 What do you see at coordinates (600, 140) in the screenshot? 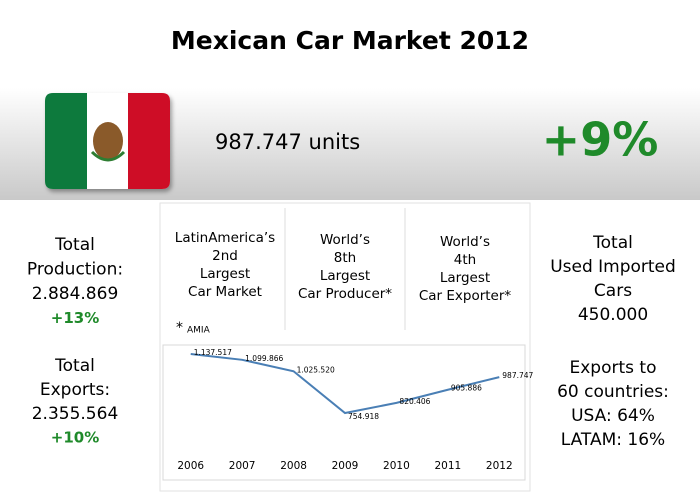
I see `growth: +9%` at bounding box center [600, 140].